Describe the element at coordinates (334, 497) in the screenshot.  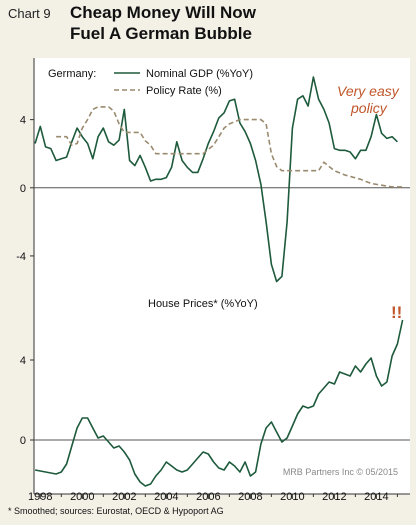
I see `x-tick-label: 2012` at that location.